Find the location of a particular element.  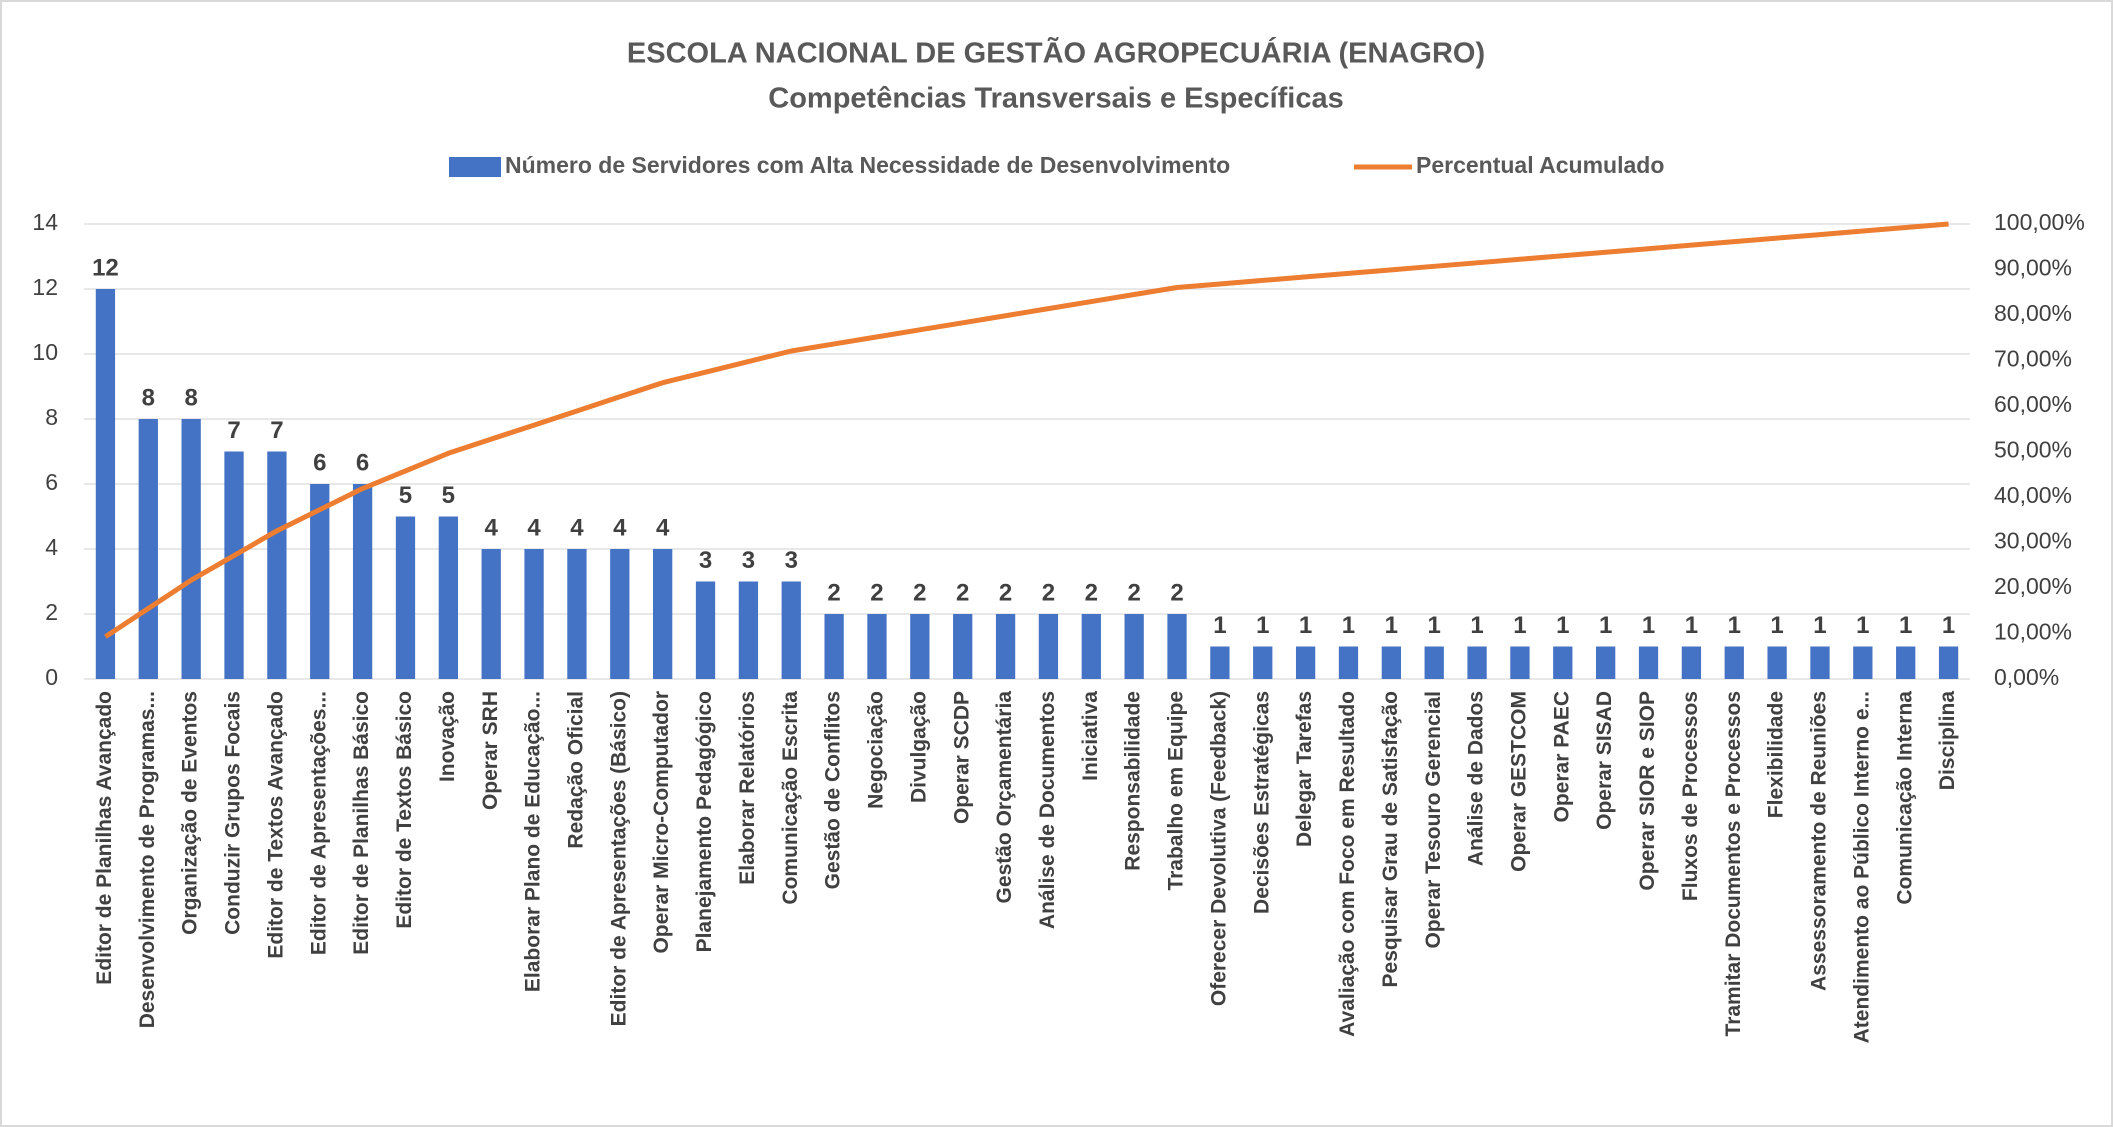

x-tick-label: Operar SIOR e SIOP is located at coordinates (1647, 791).